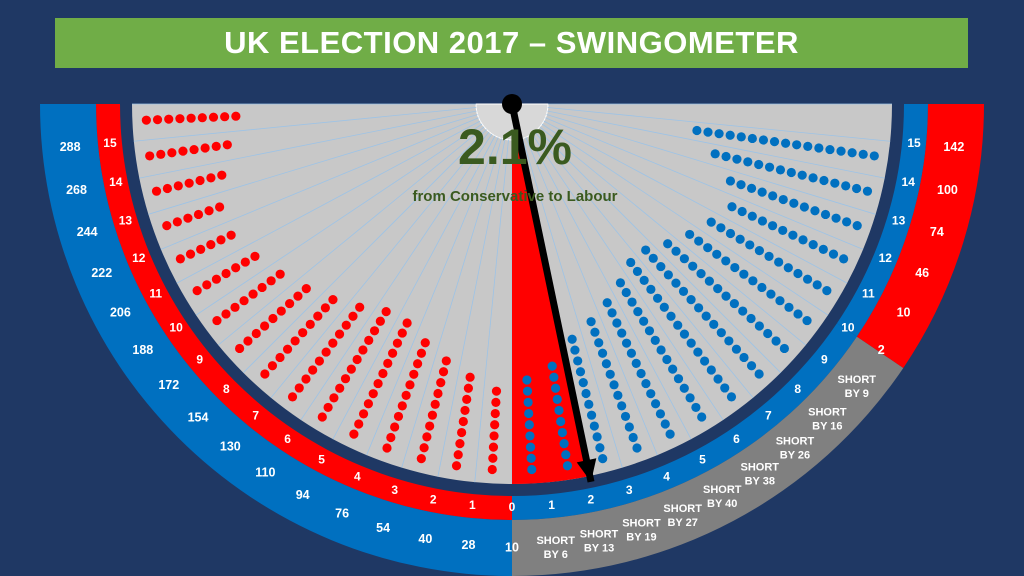 The width and height of the screenshot is (1024, 576). What do you see at coordinates (469, 545) in the screenshot?
I see `labour-majority-label: 28` at bounding box center [469, 545].